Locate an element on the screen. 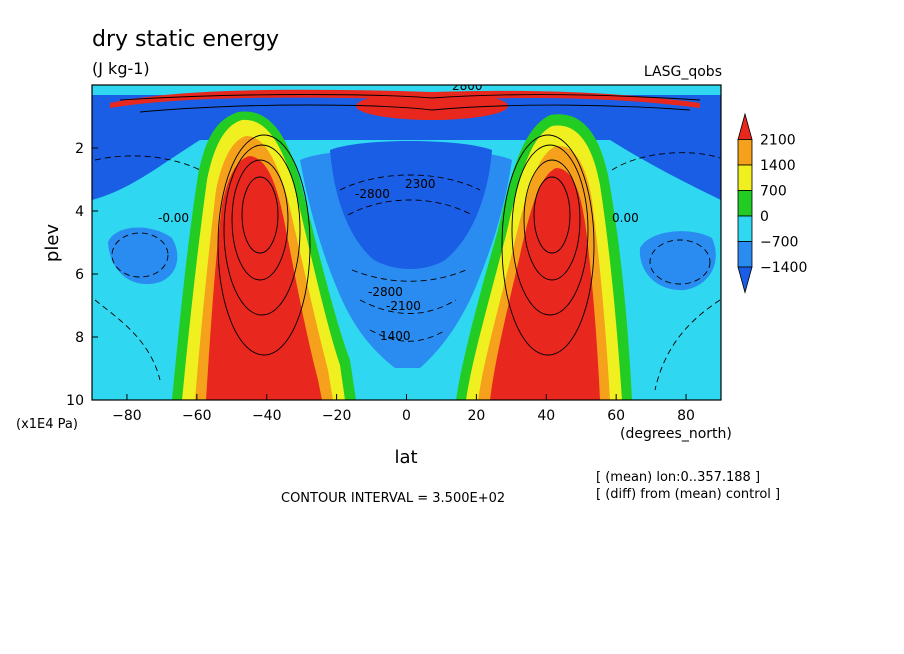  x-tick-label: −40 is located at coordinates (267, 416).